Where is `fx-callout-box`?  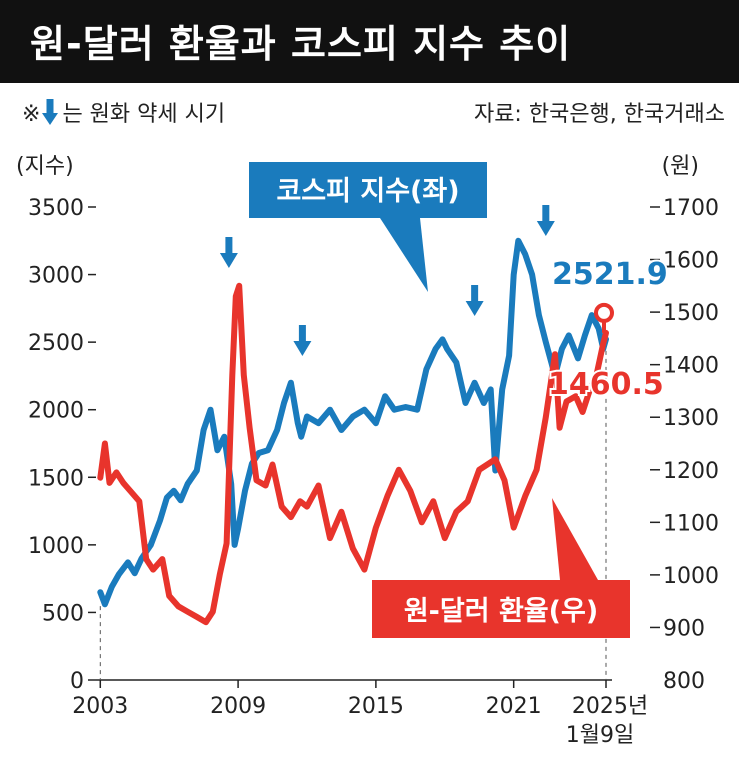 fx-callout-box is located at coordinates (501, 609).